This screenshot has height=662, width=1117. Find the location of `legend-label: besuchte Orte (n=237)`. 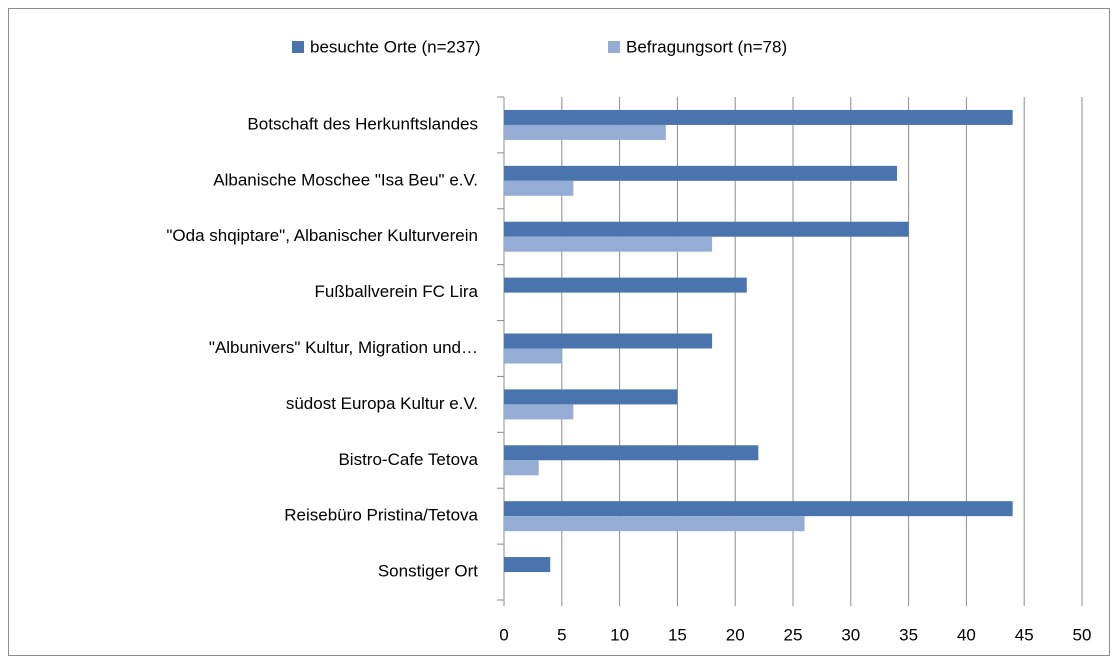

legend-label: besuchte Orte (n=237) is located at coordinates (395, 46).